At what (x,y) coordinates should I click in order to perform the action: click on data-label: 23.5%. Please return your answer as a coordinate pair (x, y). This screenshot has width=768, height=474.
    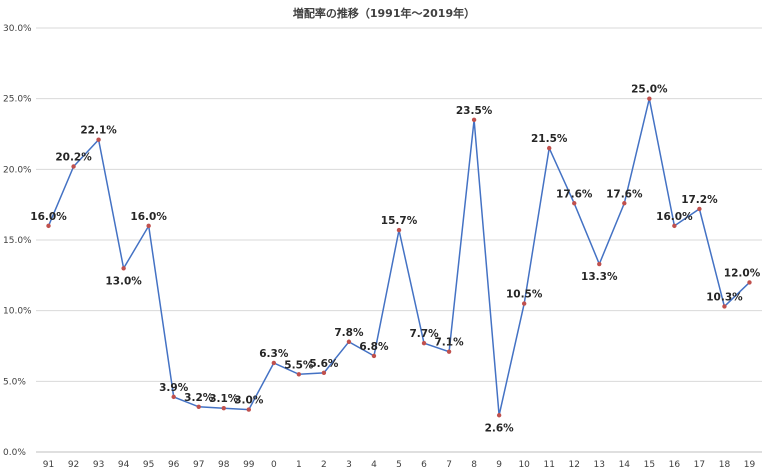
    Looking at the image, I should click on (474, 111).